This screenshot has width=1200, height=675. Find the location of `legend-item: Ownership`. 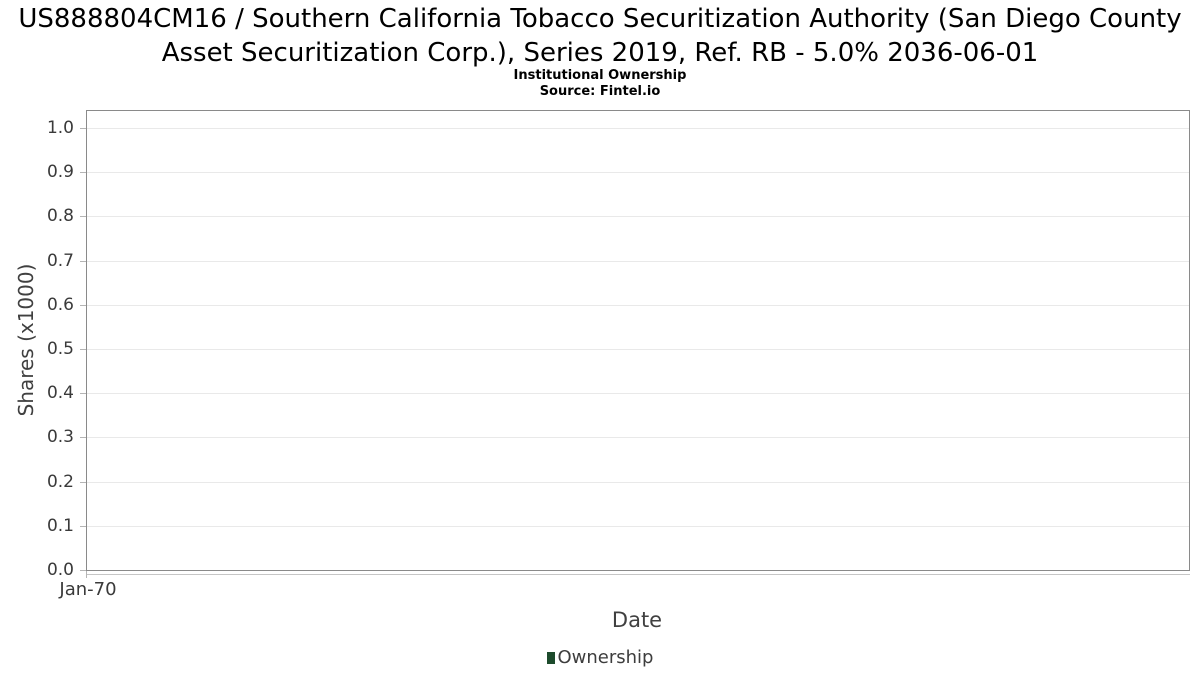

legend-item: Ownership is located at coordinates (600, 657).